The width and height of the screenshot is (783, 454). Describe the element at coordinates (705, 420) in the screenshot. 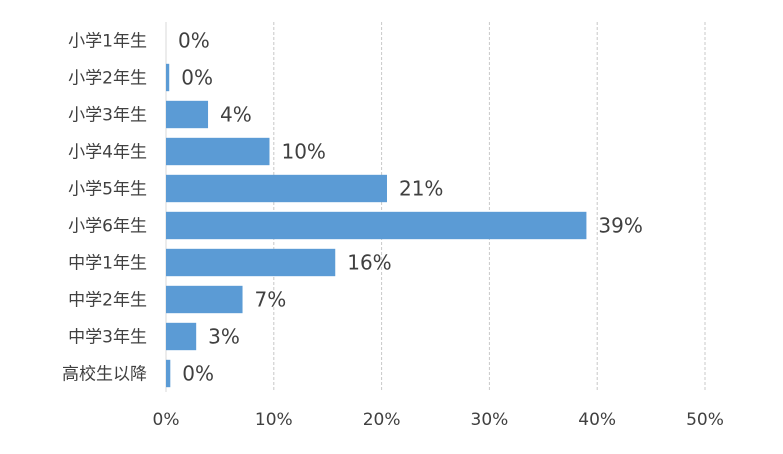

I see `x-tick-label: 50%` at that location.